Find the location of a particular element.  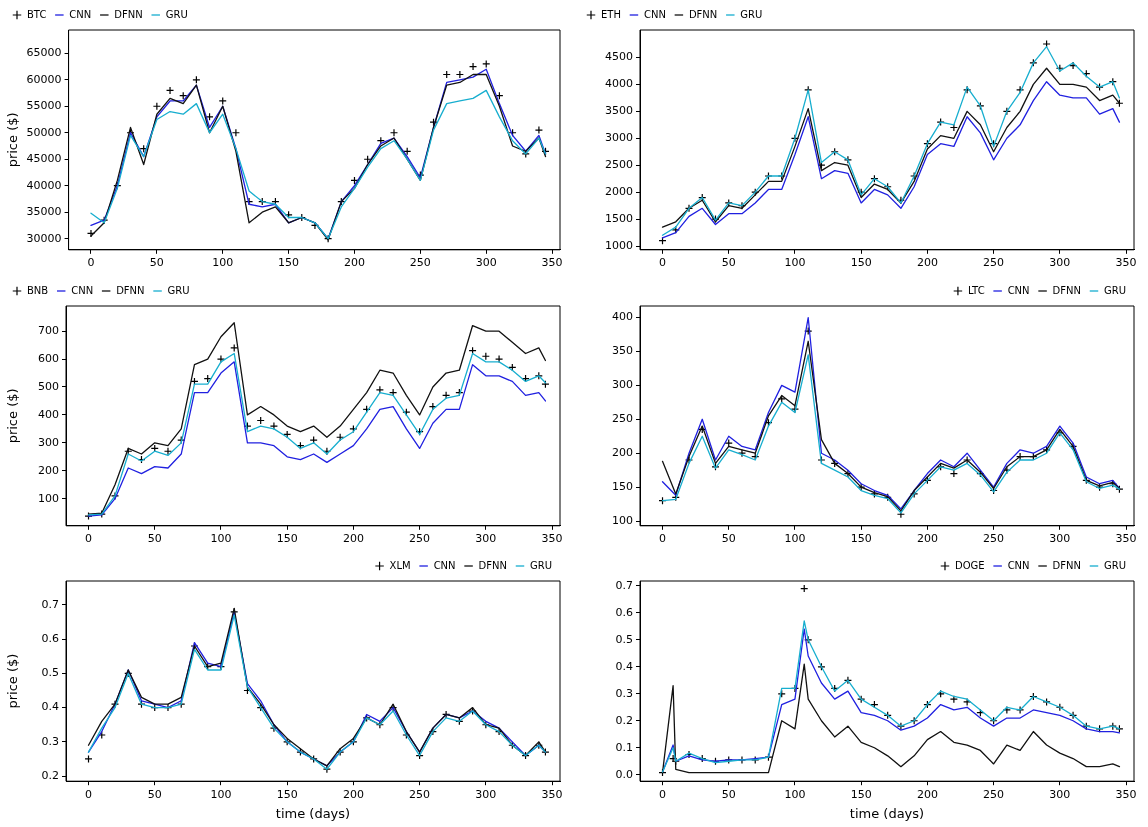

y-tick-label: 35000 is located at coordinates (44, 212).